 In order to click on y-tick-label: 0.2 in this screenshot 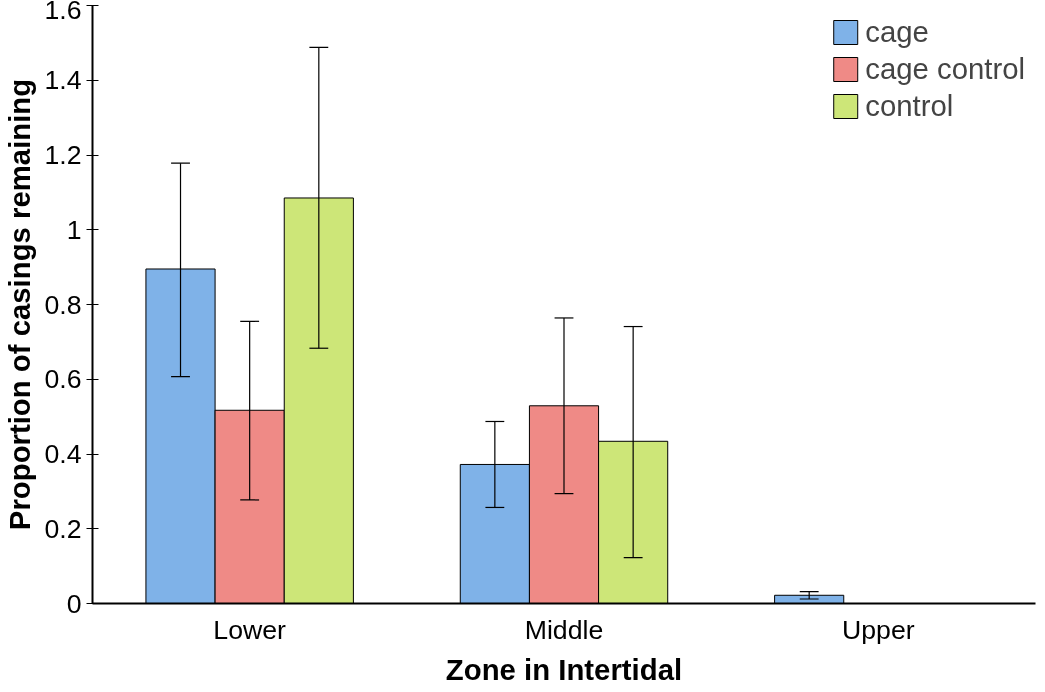, I will do `click(63, 528)`.